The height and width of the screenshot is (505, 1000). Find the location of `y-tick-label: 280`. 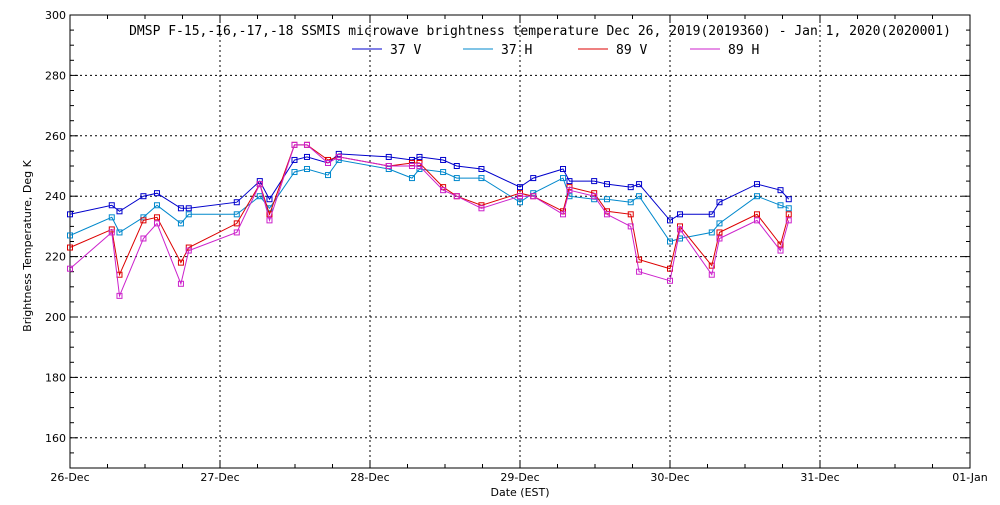

y-tick-label: 280 is located at coordinates (55, 75).